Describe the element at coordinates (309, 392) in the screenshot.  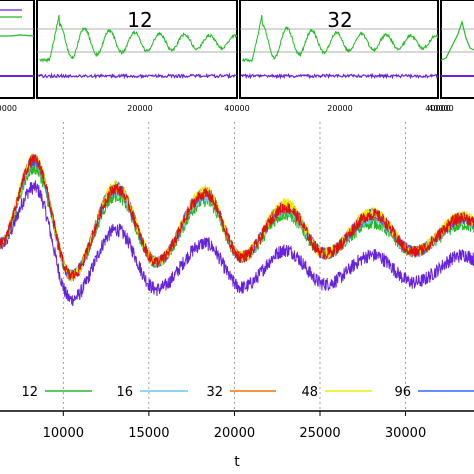
I see `legend-label: 48` at that location.